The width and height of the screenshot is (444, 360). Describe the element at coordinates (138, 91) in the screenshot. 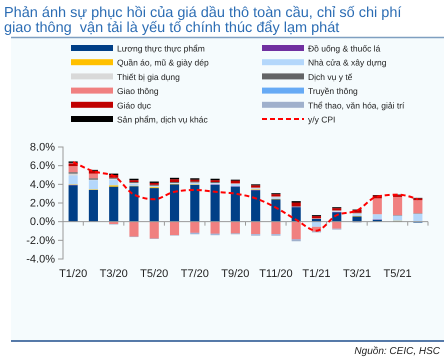

I see `legend-label: Giao thông` at that location.